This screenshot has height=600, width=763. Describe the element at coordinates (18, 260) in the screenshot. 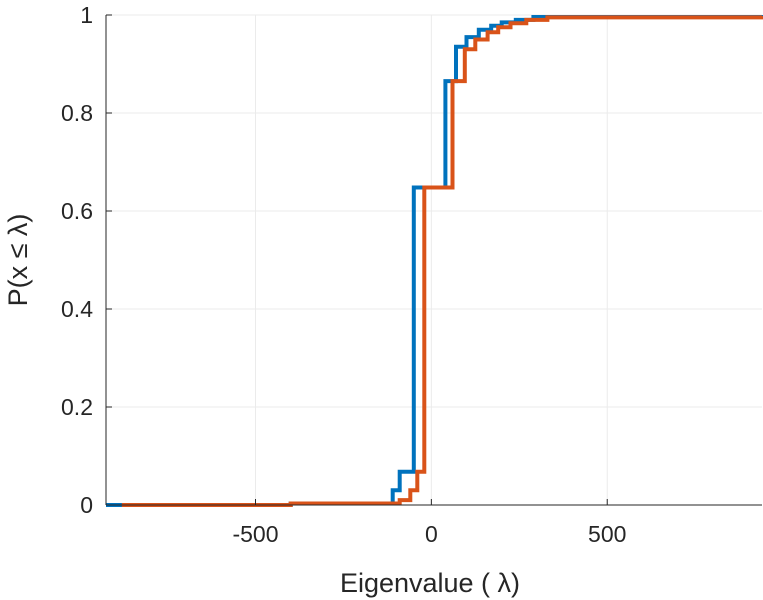

I see `y-axis-title: P(x ≤ λ)` at that location.